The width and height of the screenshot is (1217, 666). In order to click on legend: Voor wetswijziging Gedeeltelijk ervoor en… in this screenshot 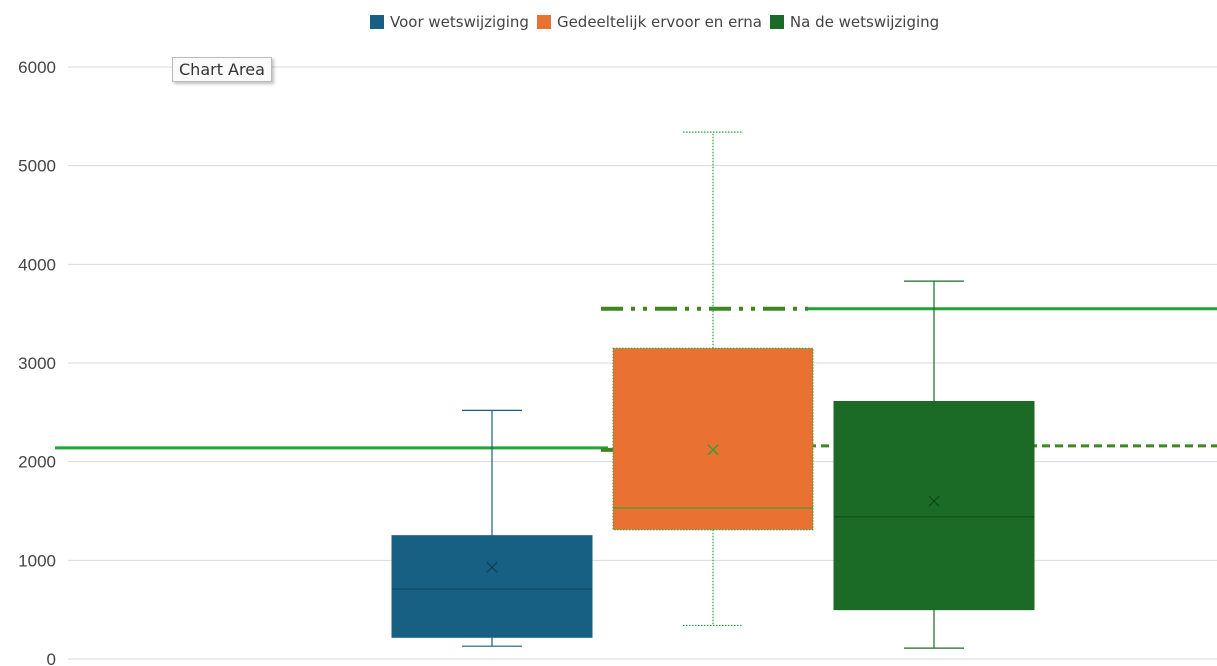, I will do `click(658, 22)`.